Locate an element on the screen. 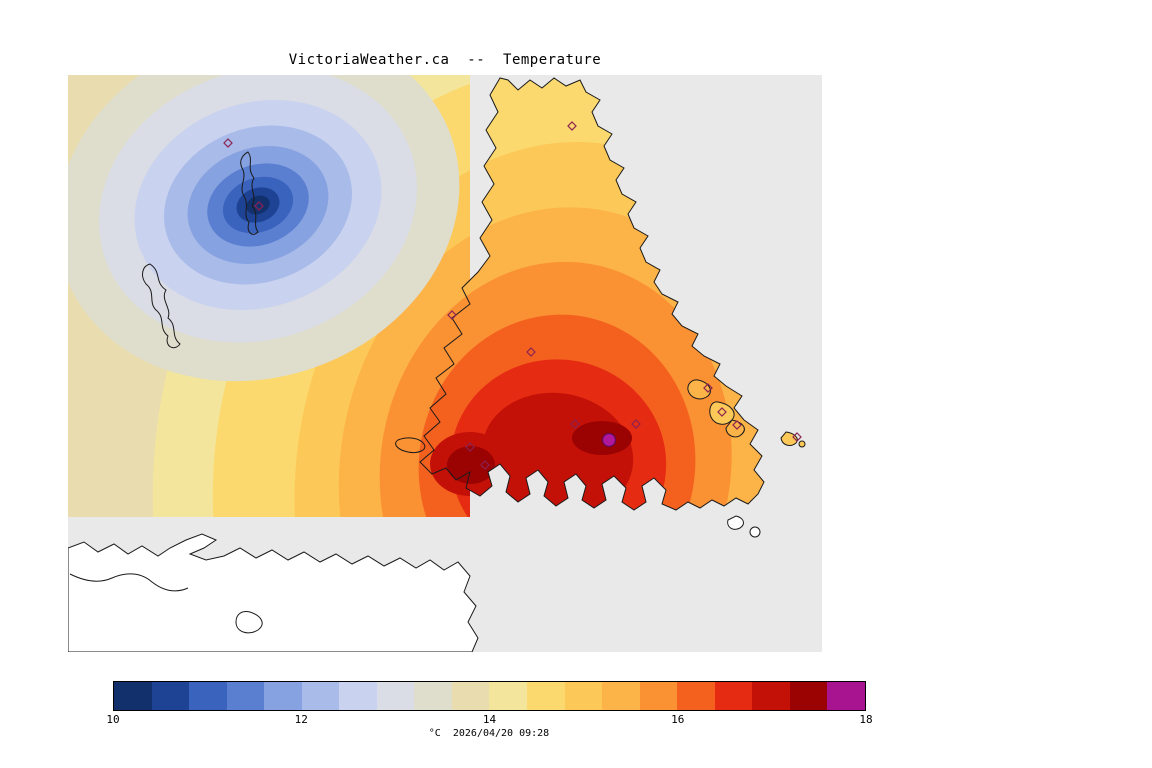 The height and width of the screenshot is (768, 1152). hot-station-marker is located at coordinates (609, 440).